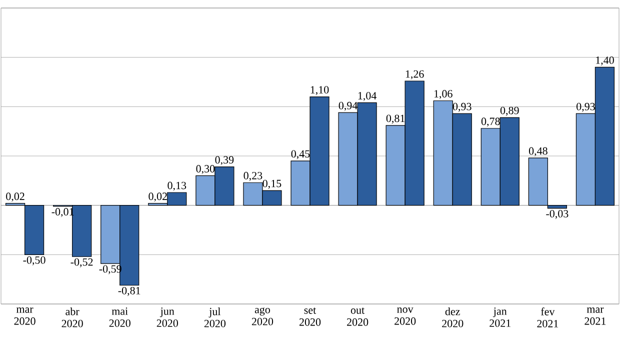  I want to click on data-label: -0,03, so click(557, 214).